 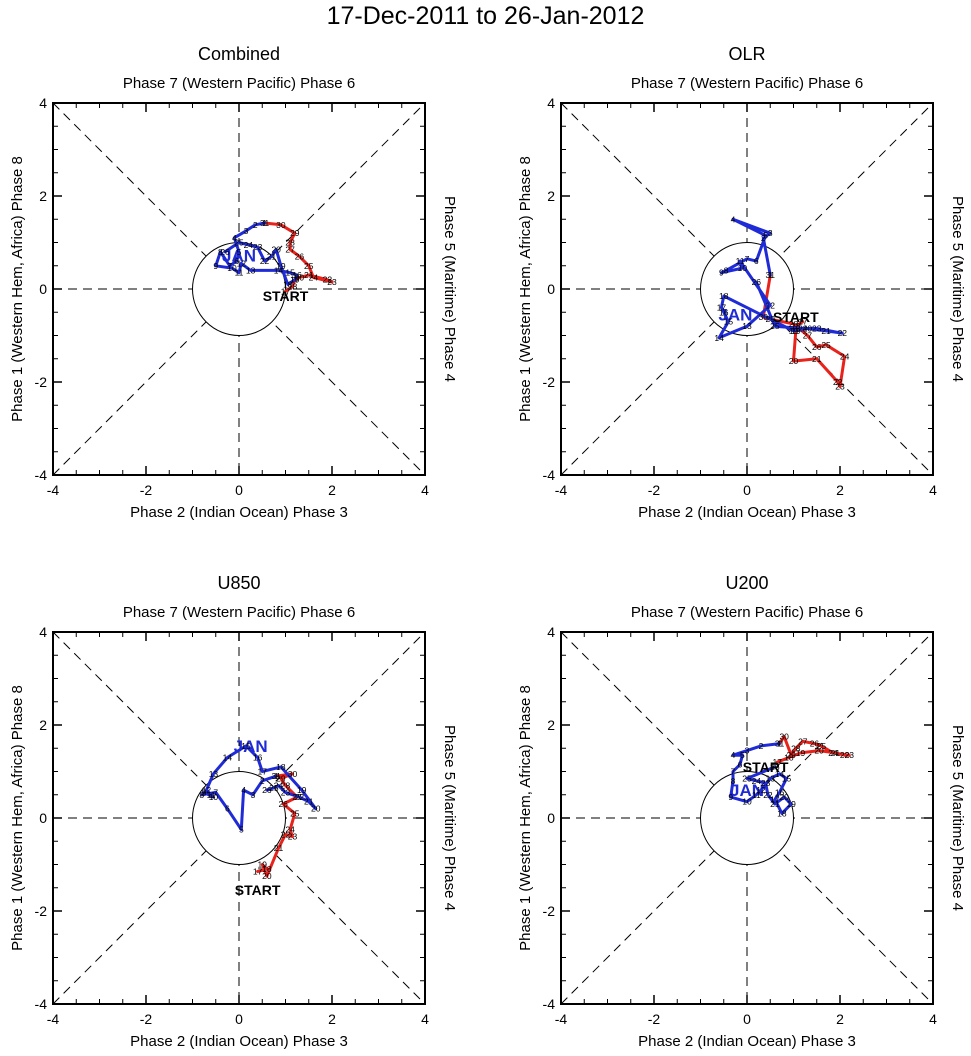 I want to click on day-label: 27, so click(x=290, y=249).